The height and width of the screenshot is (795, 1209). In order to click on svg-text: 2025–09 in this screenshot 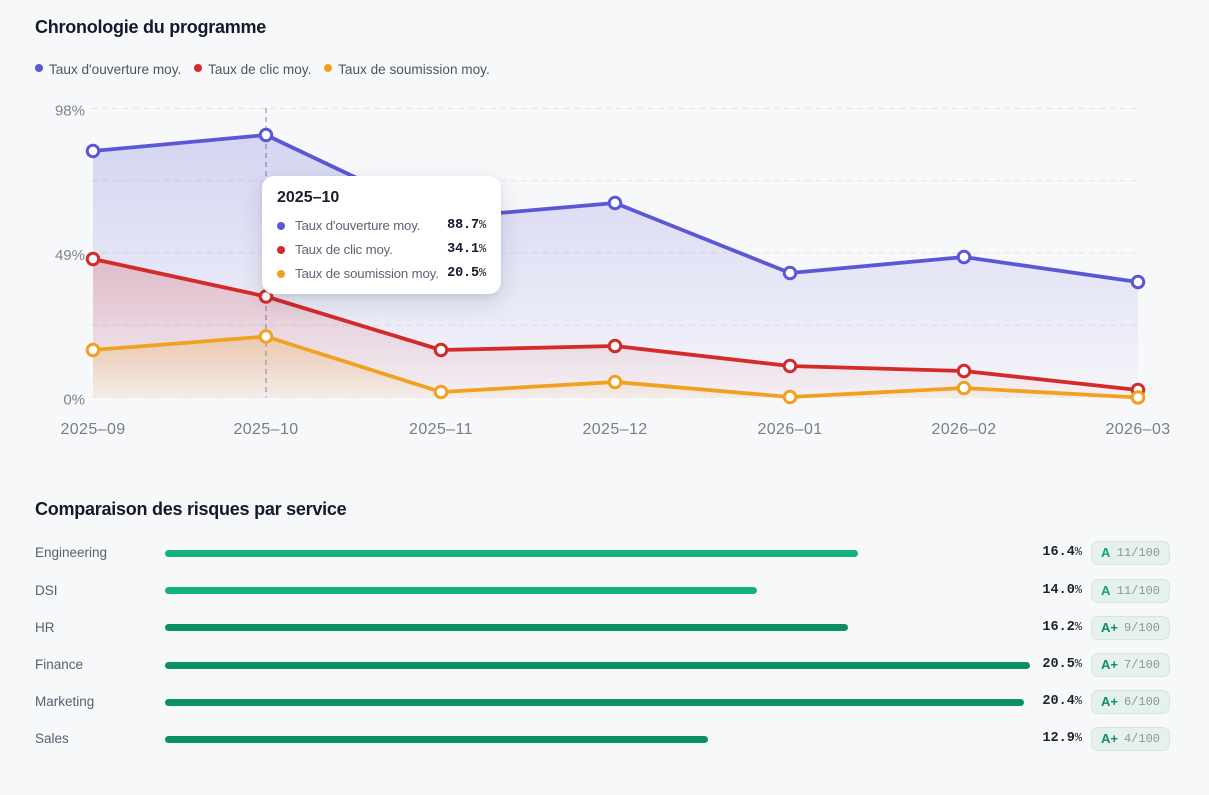, I will do `click(92, 429)`.